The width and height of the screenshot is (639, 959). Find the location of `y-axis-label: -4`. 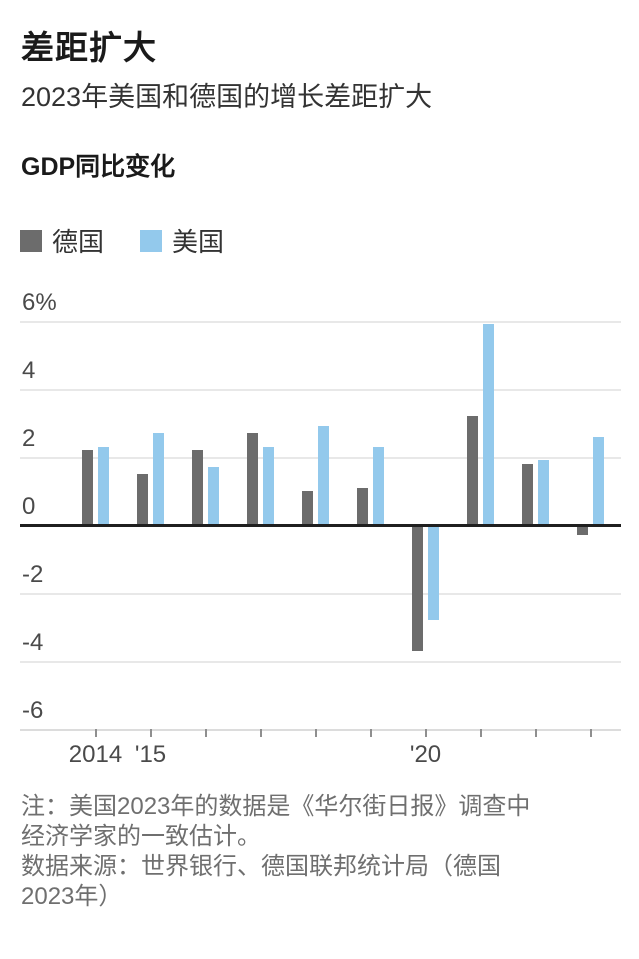

y-axis-label: -4 is located at coordinates (33, 642).